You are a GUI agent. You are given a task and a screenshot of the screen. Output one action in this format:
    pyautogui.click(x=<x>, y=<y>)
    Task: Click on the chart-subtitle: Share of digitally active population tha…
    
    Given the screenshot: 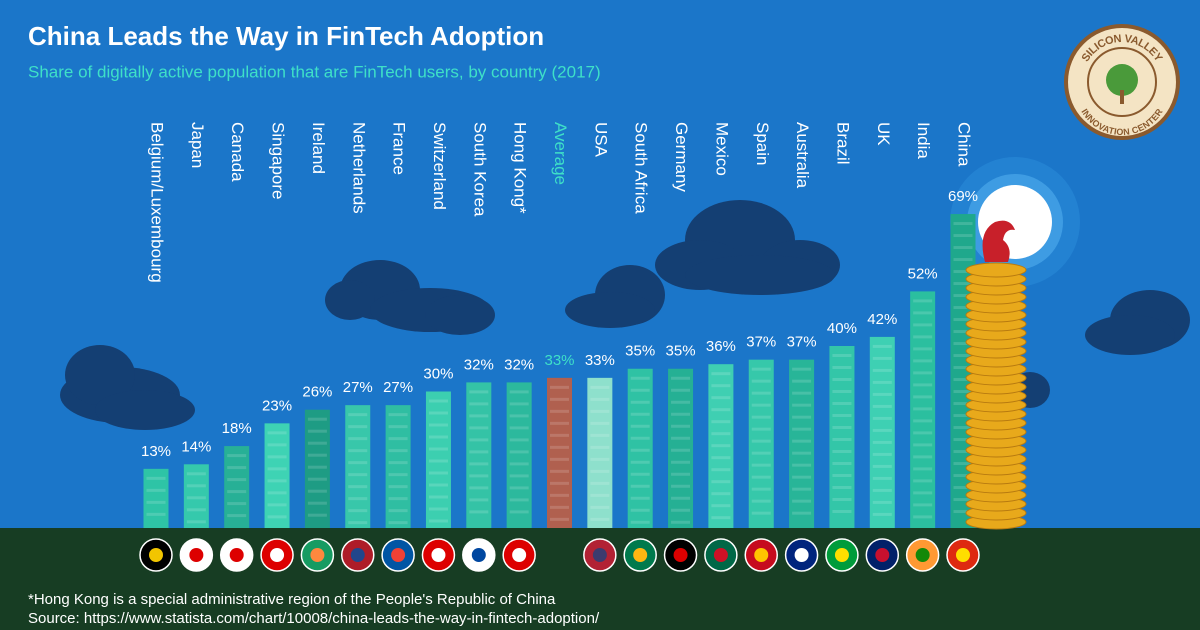 What is the action you would take?
    pyautogui.click(x=314, y=71)
    